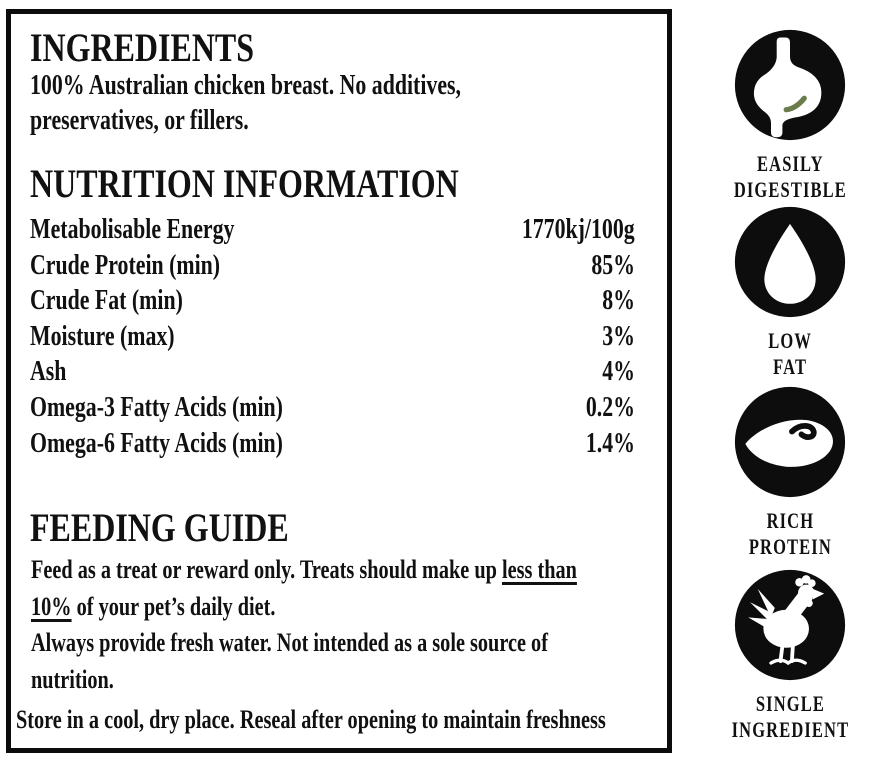  I want to click on meat-icon, so click(790, 442).